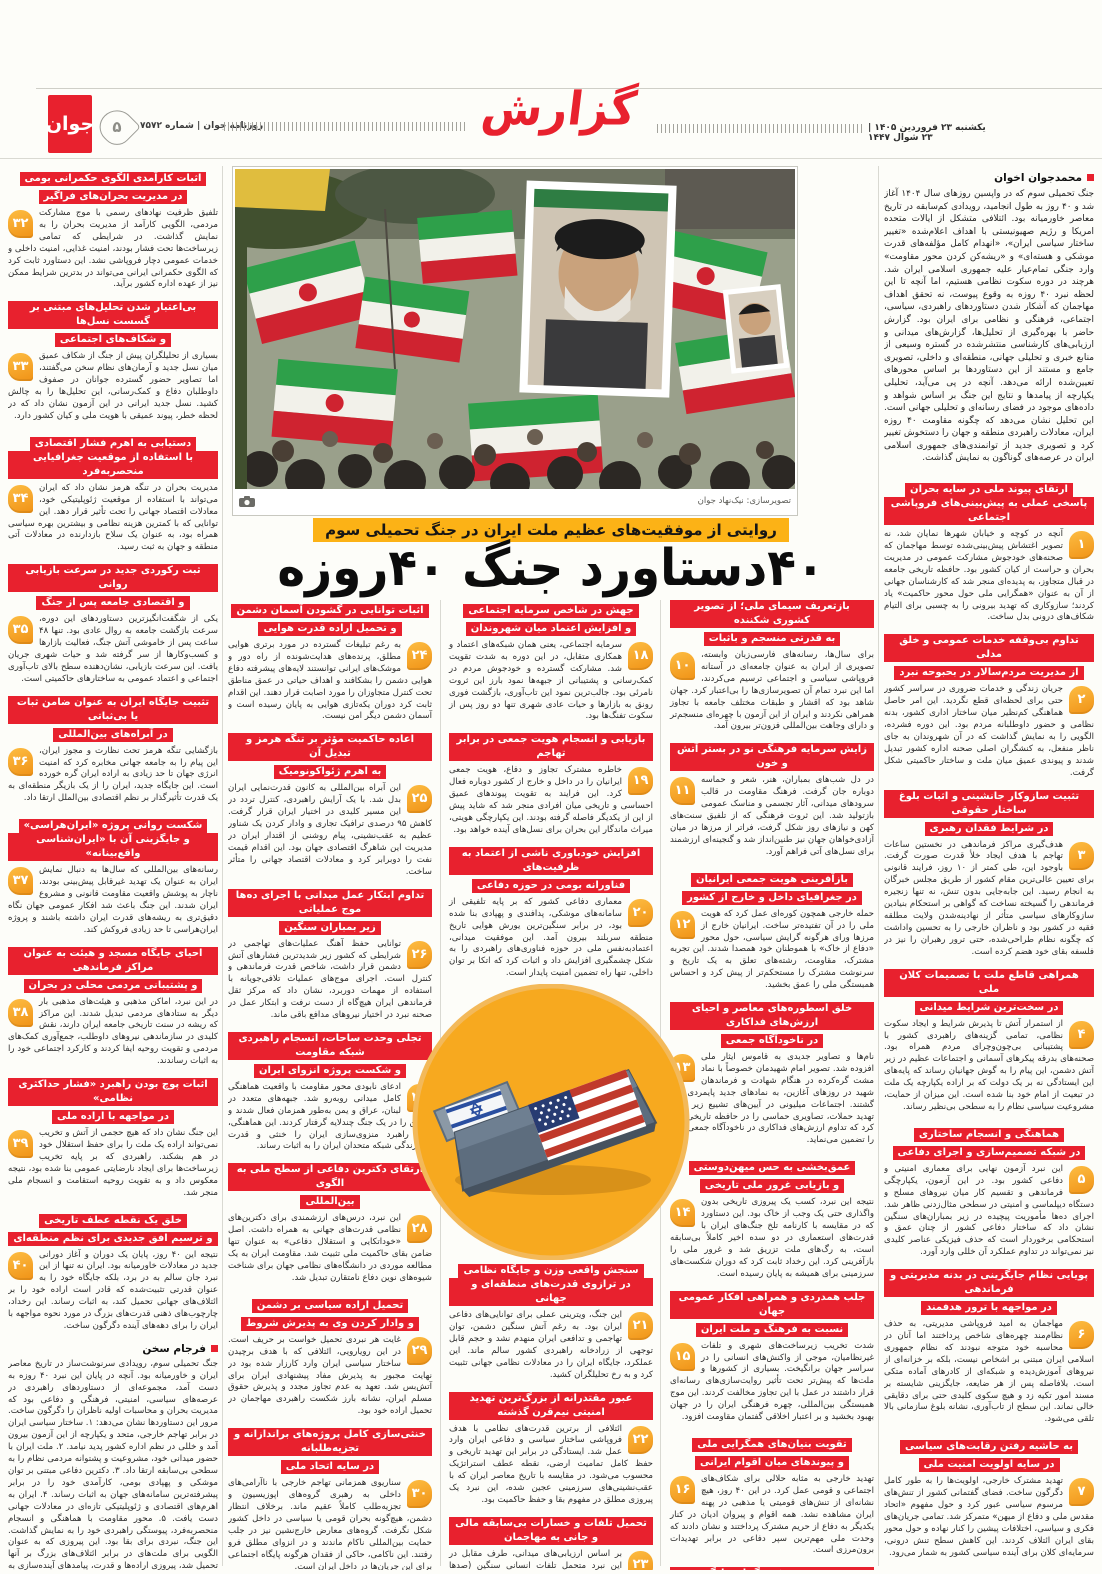 The image size is (1102, 1574). What do you see at coordinates (20, 1265) in the screenshot?
I see `item-number-badge: ۴۰` at bounding box center [20, 1265].